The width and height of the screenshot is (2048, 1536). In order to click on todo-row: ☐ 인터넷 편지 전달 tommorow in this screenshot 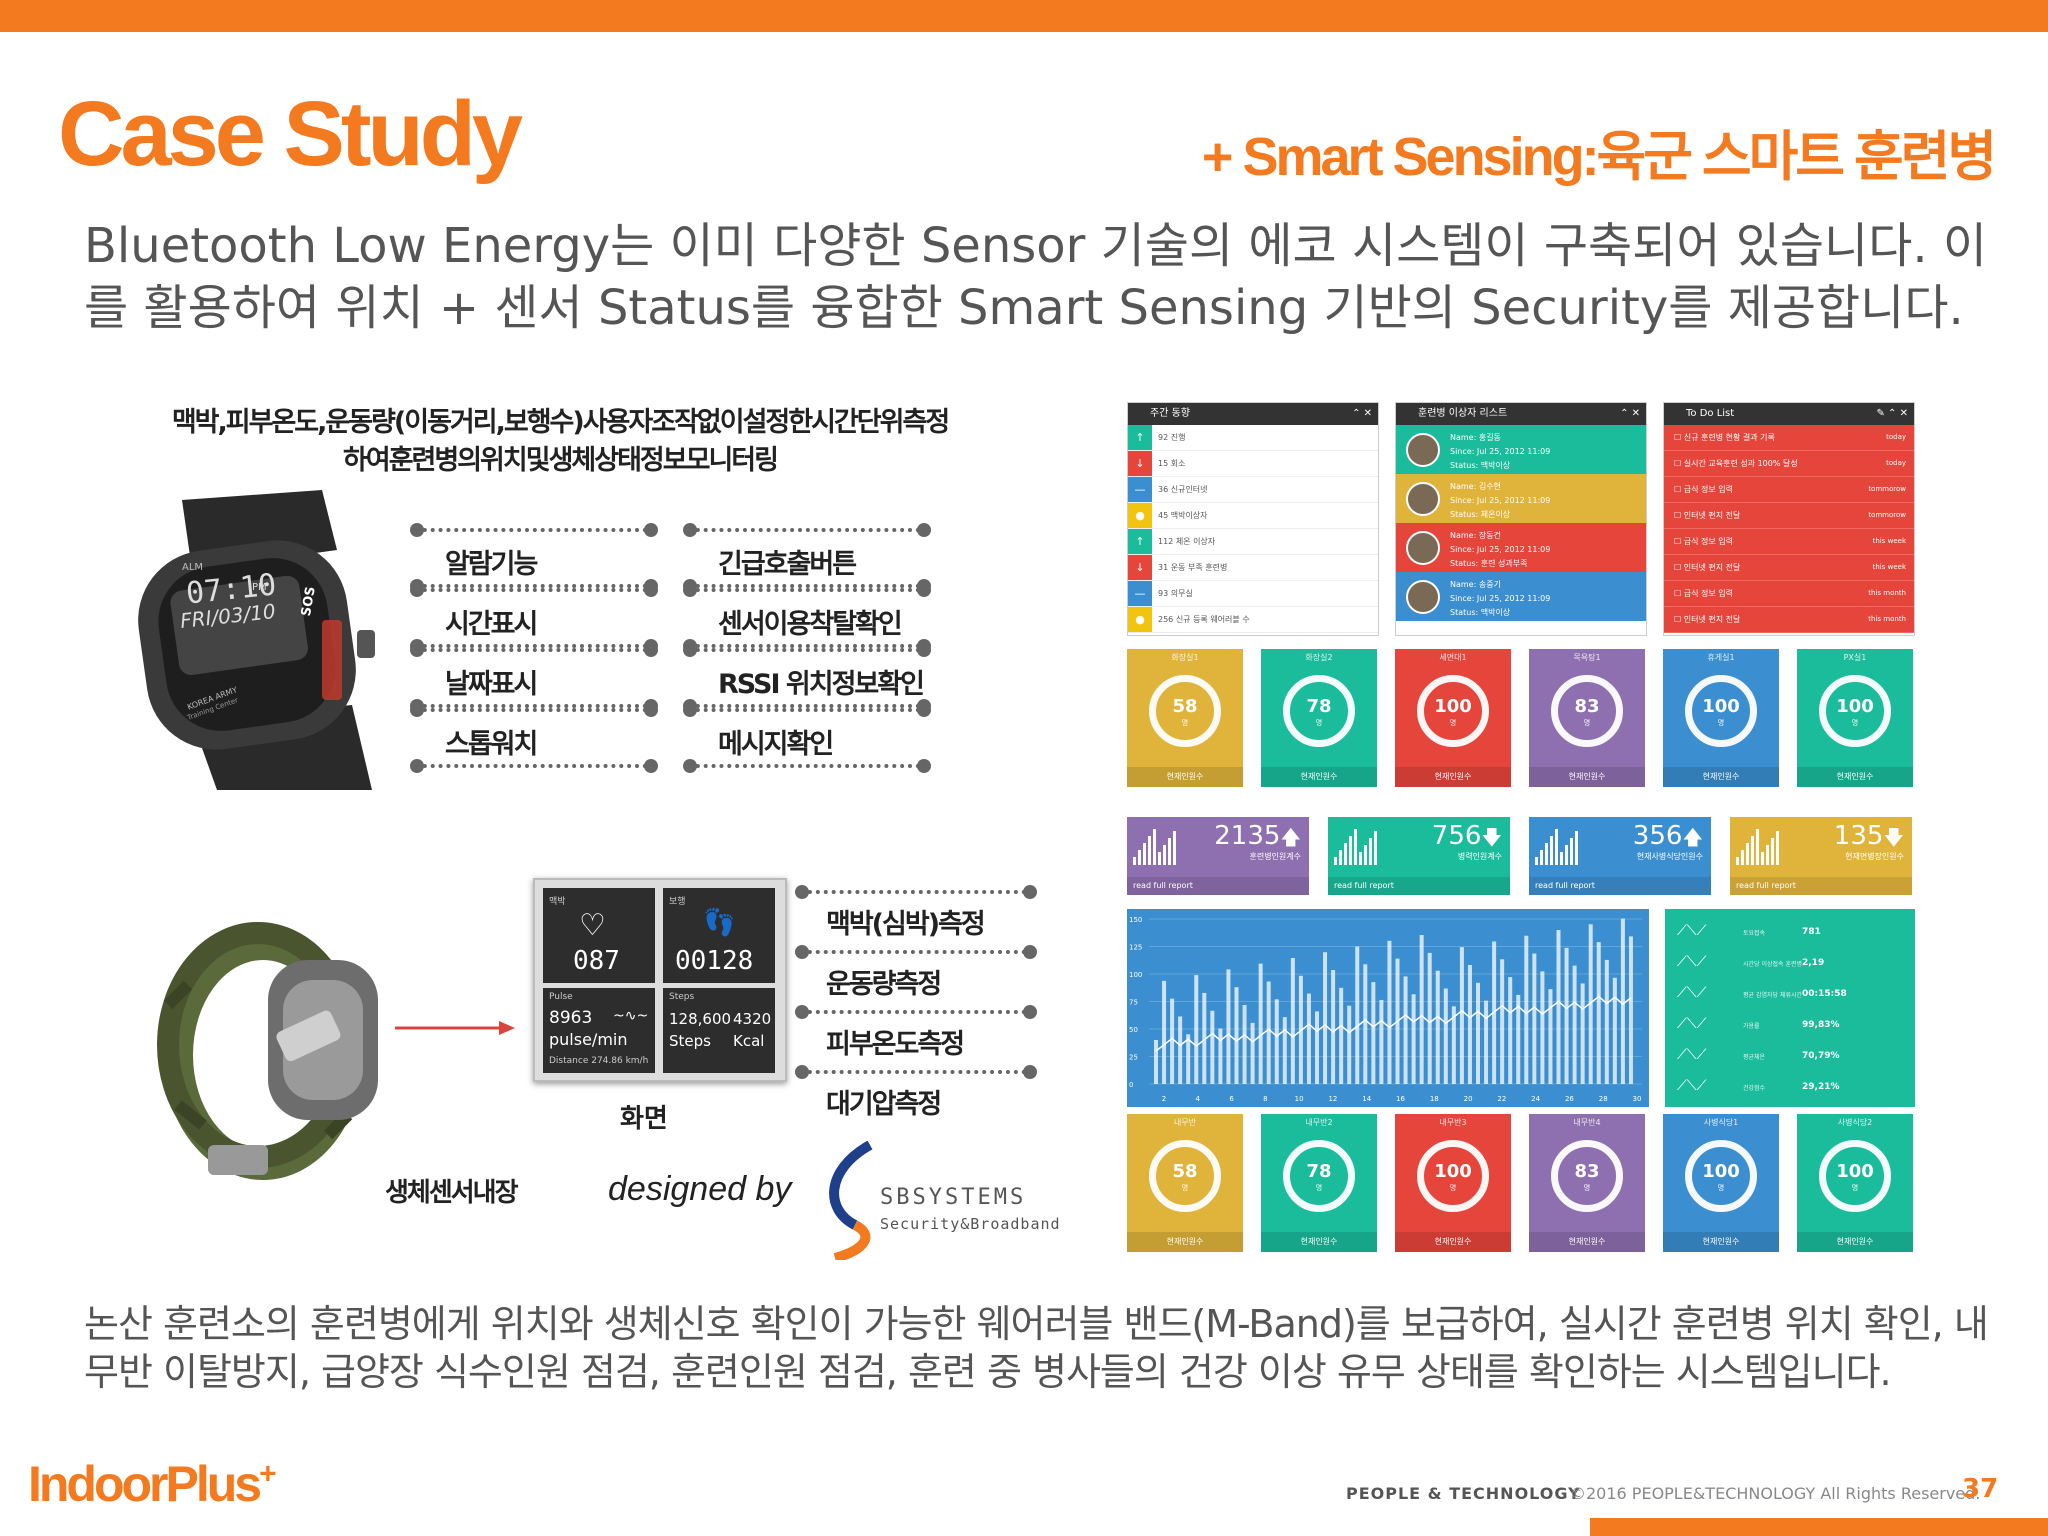, I will do `click(1789, 516)`.